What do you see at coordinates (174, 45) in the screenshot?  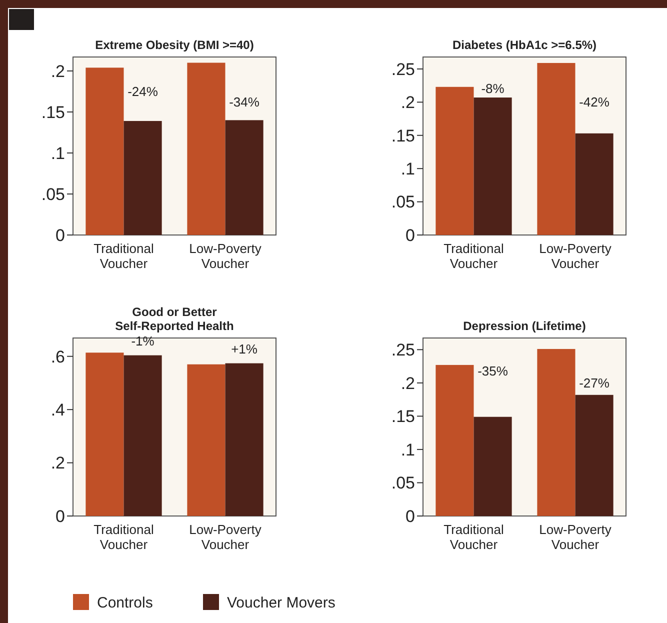 I see `chart-title: Extreme Obesity (BMI >=40)` at bounding box center [174, 45].